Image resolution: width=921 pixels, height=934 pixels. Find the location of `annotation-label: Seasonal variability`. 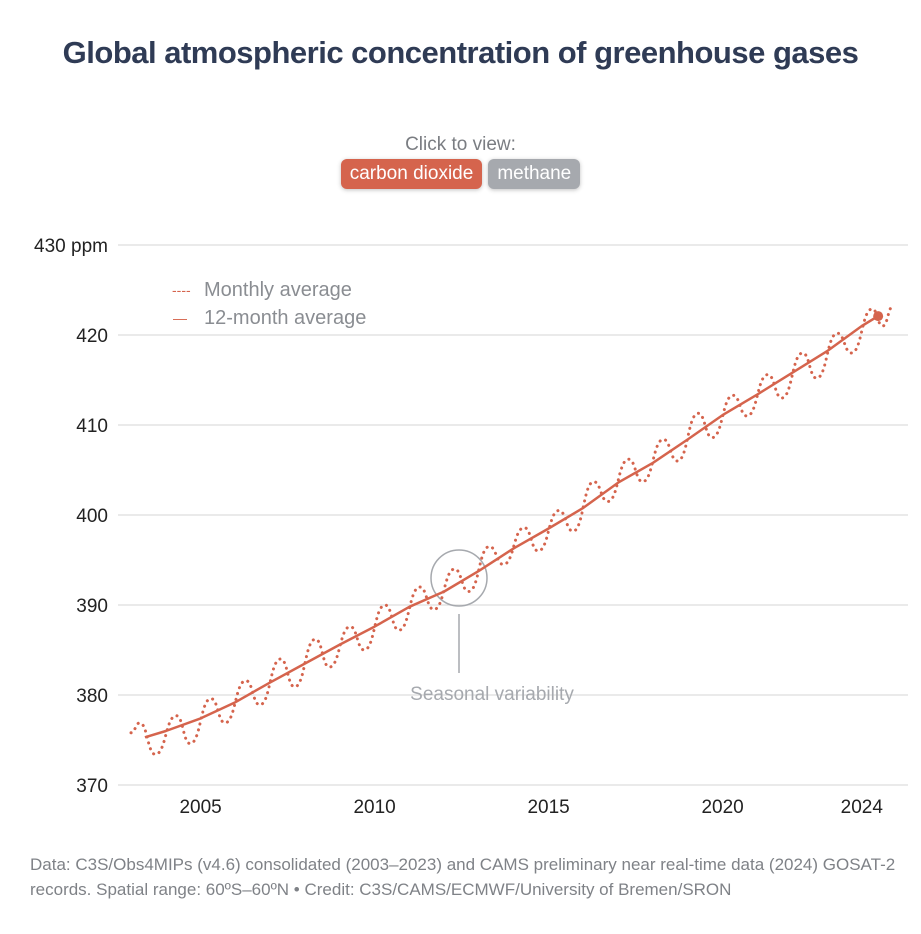

annotation-label: Seasonal variability is located at coordinates (492, 694).